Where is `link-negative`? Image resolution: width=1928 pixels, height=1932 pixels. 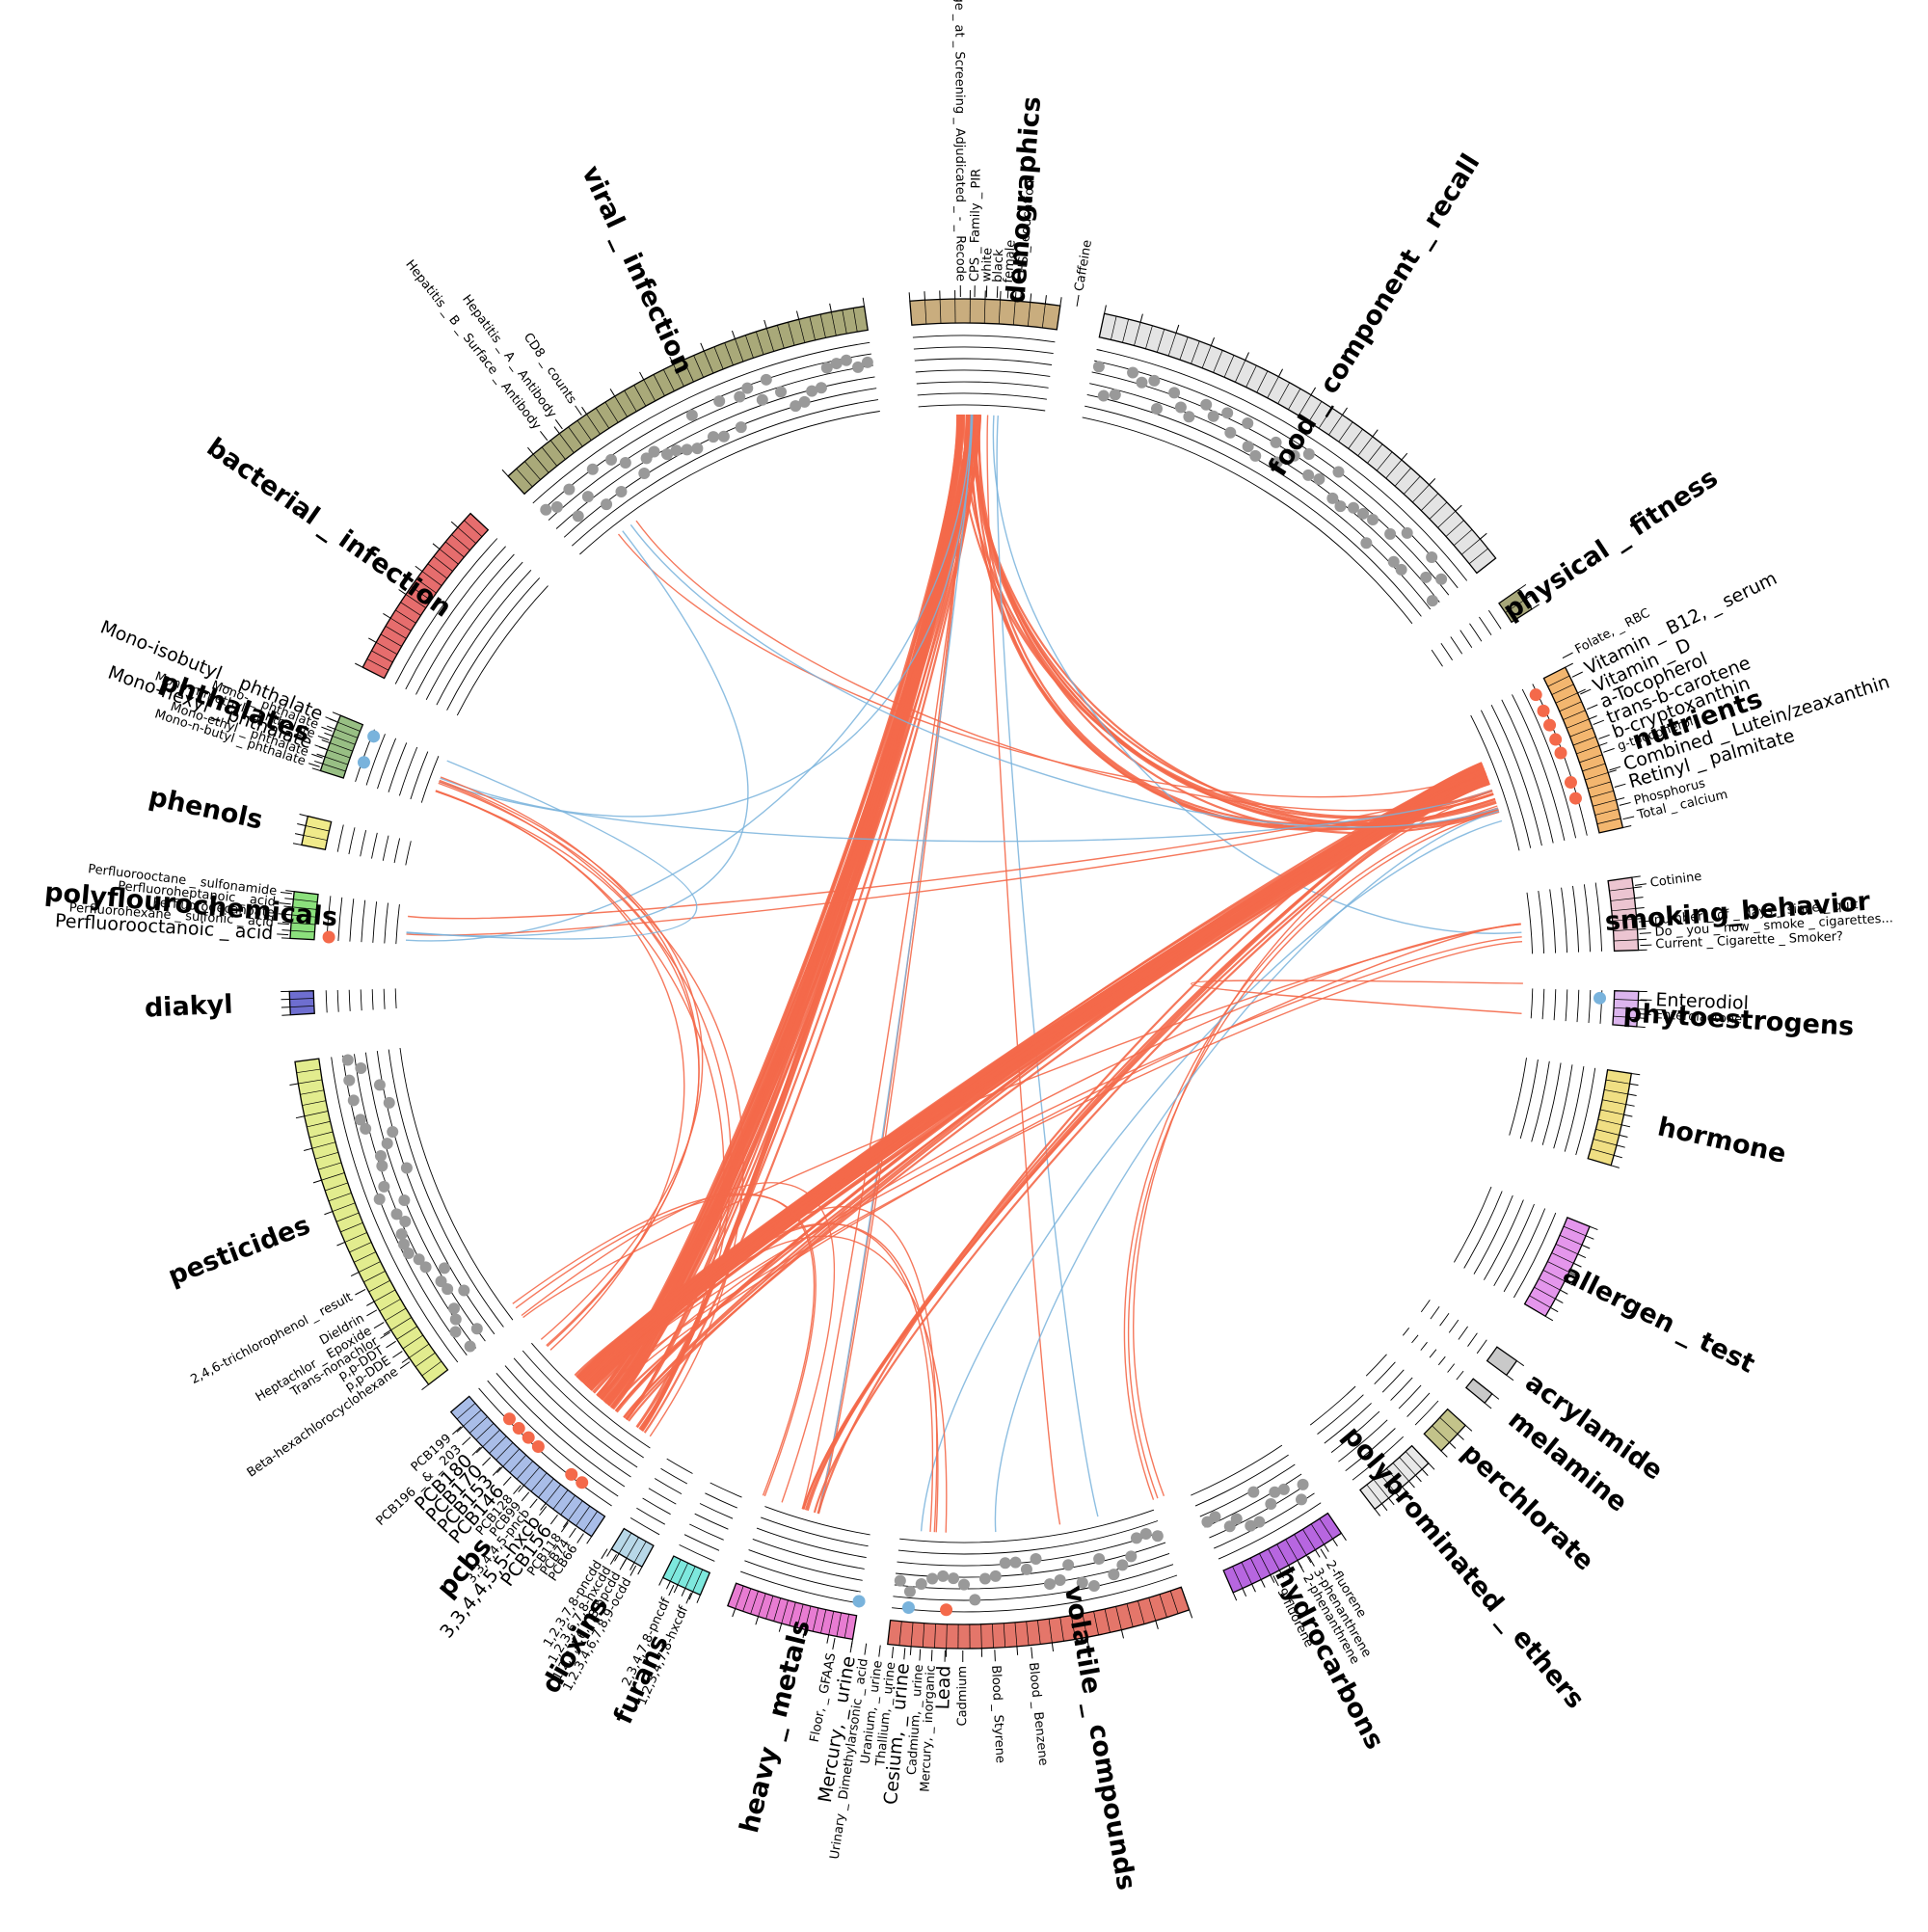
link-negative is located at coordinates (577, 734).